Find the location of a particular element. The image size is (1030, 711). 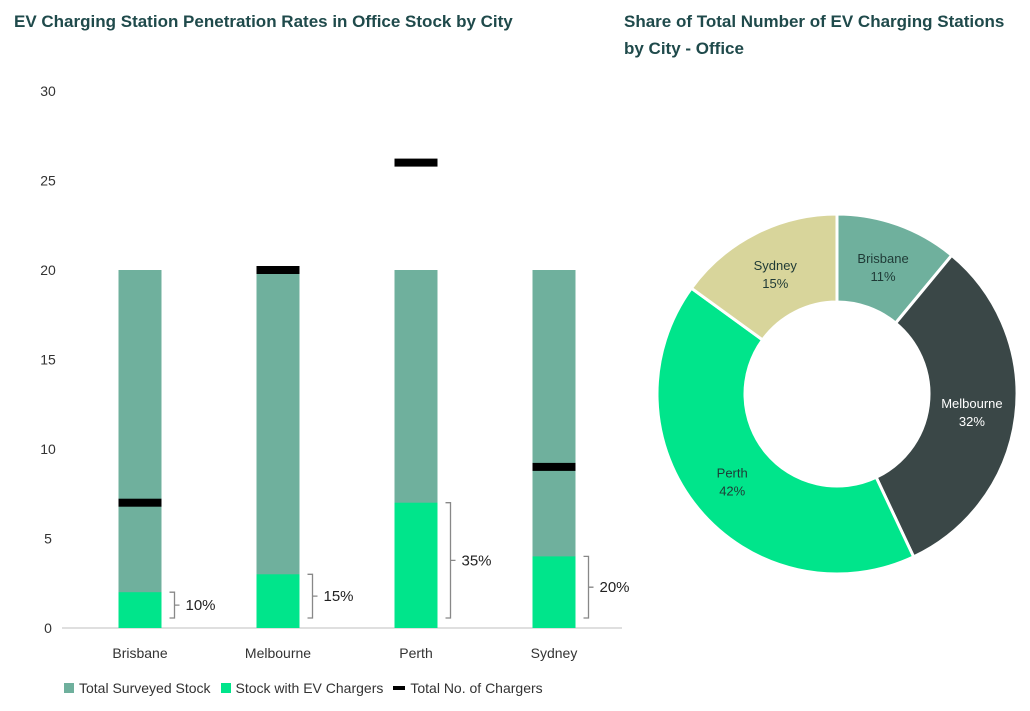

slice-value-perth: 42% is located at coordinates (732, 491).